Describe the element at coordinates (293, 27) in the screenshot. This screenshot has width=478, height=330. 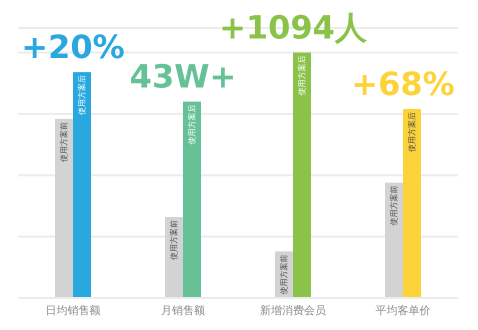
I see `annotation: +1094人` at that location.